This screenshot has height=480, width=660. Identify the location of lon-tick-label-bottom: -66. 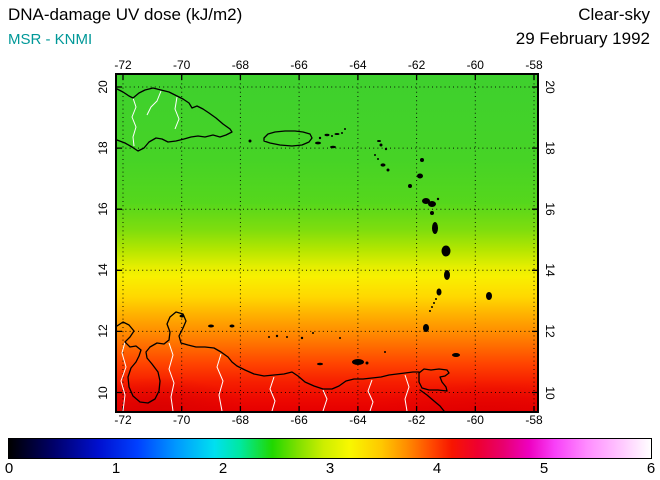
(299, 420).